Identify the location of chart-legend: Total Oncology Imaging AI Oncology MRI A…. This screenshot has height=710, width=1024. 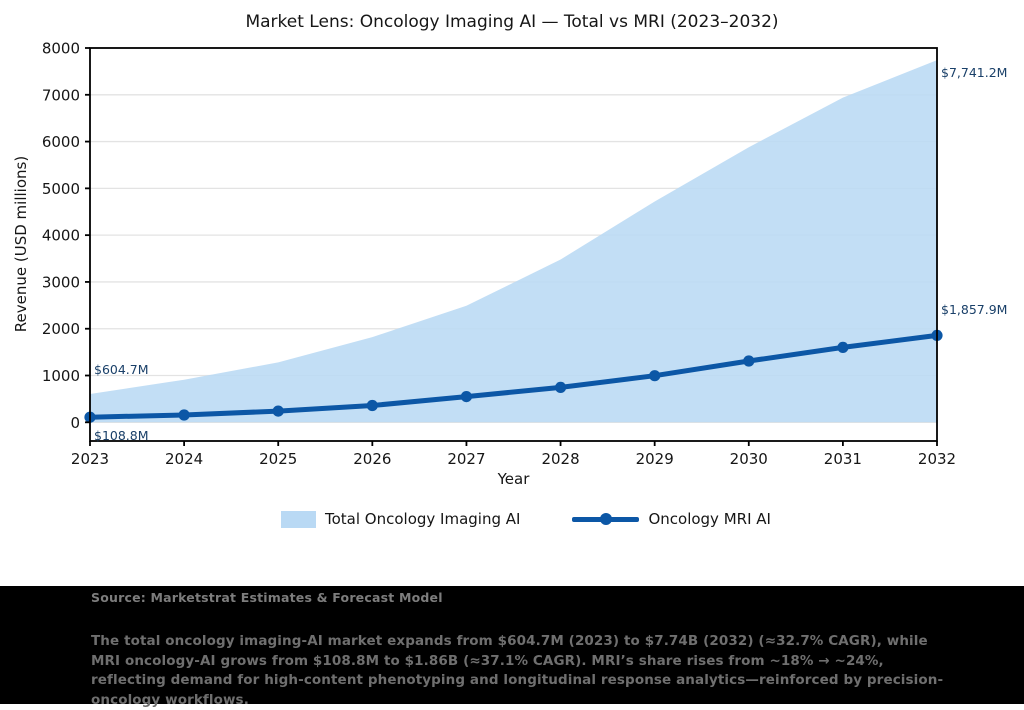
(526, 519).